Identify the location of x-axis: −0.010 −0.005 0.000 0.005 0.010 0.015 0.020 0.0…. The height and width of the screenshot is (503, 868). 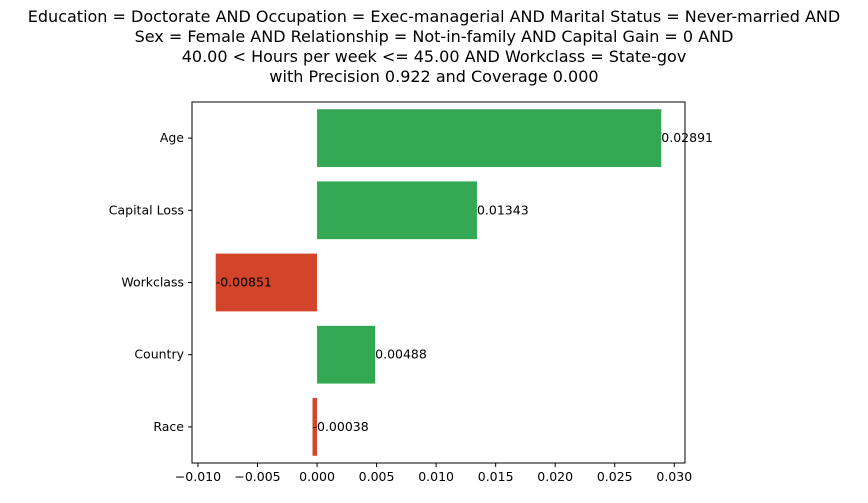
(433, 473).